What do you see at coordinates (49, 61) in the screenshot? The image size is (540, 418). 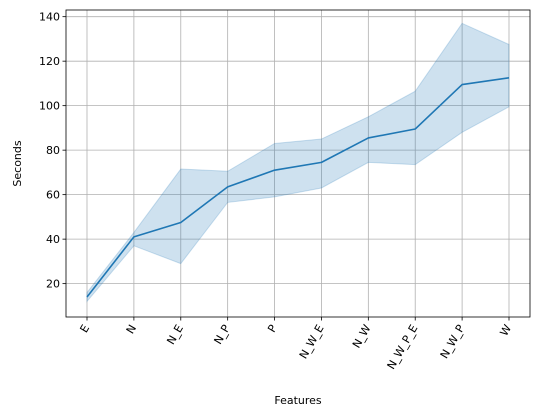 I see `y-tick-label: 120` at bounding box center [49, 61].